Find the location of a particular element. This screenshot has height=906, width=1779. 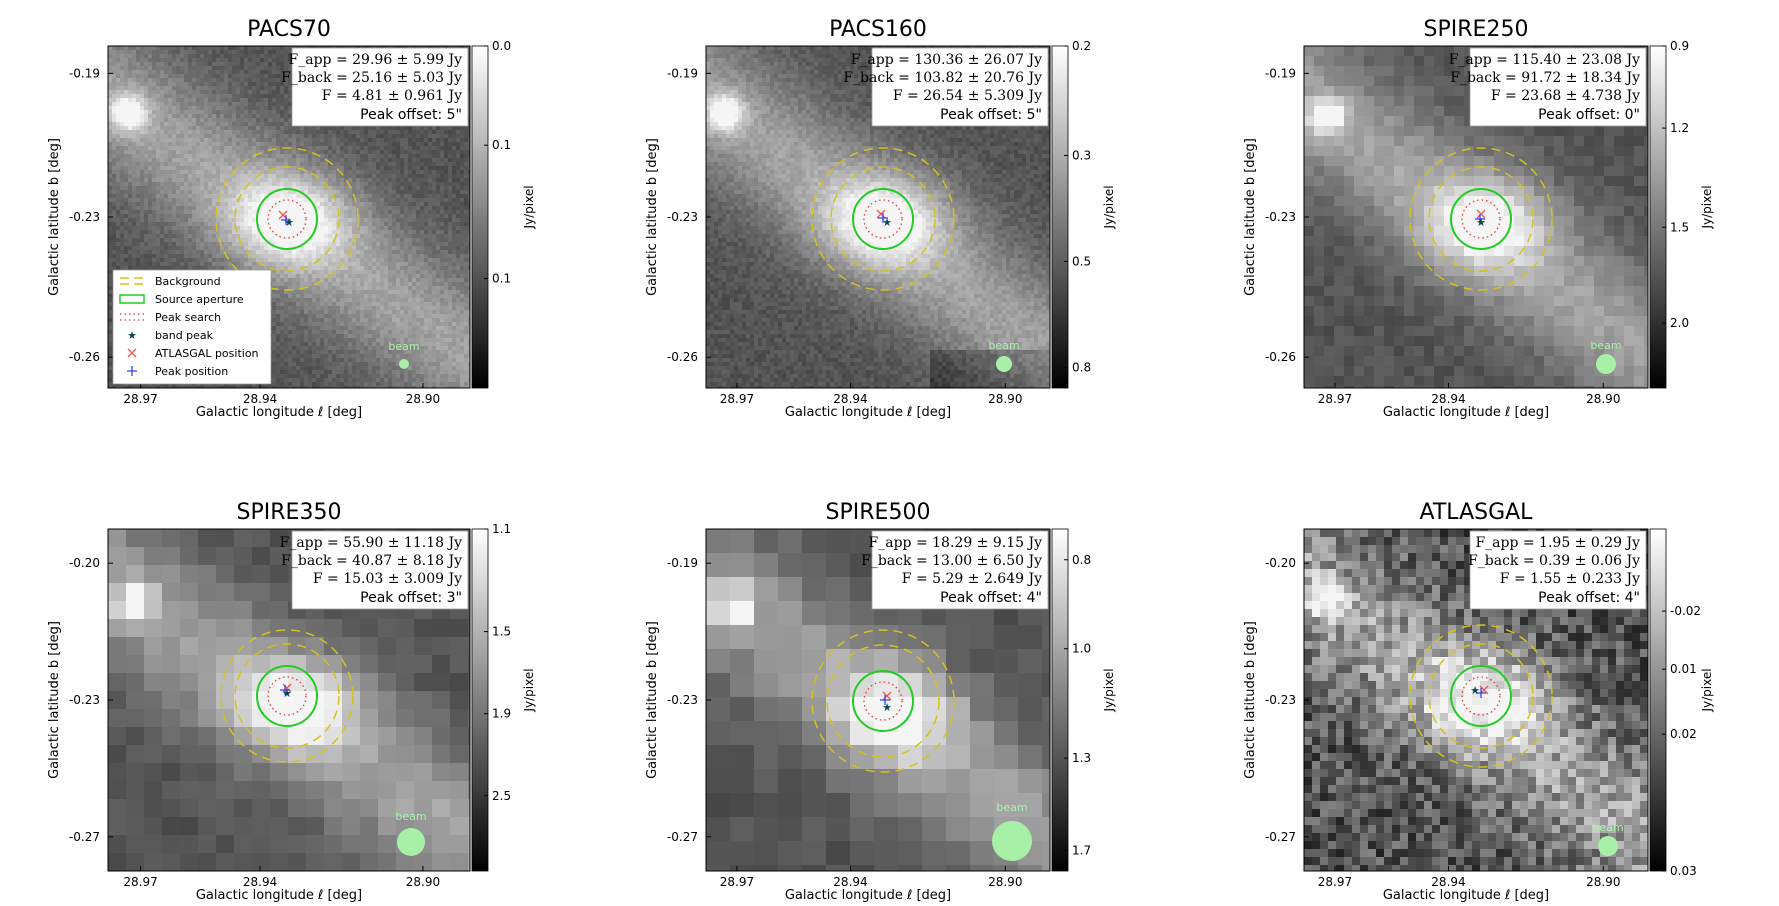

colorbar-tick-label: 0.1 is located at coordinates (501, 145).